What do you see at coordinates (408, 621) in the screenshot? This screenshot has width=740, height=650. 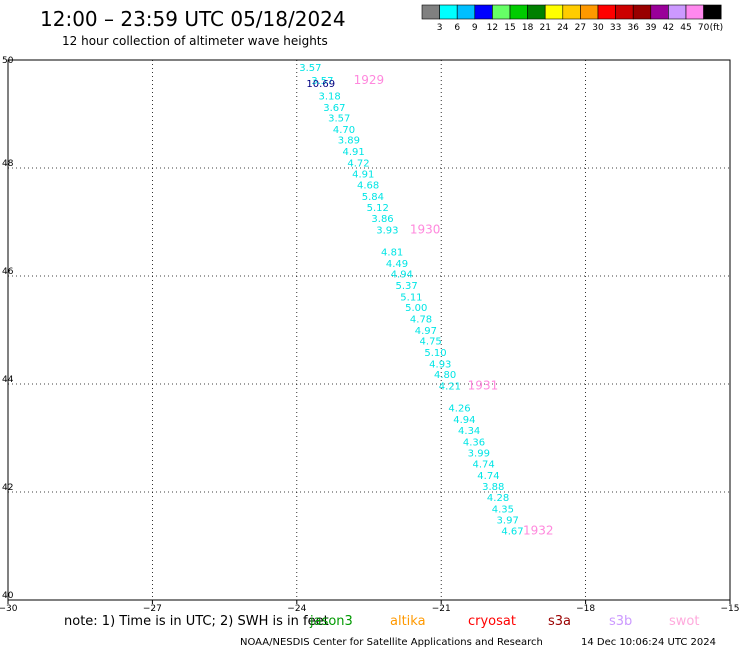 I see `satellite-legend-item: altika` at bounding box center [408, 621].